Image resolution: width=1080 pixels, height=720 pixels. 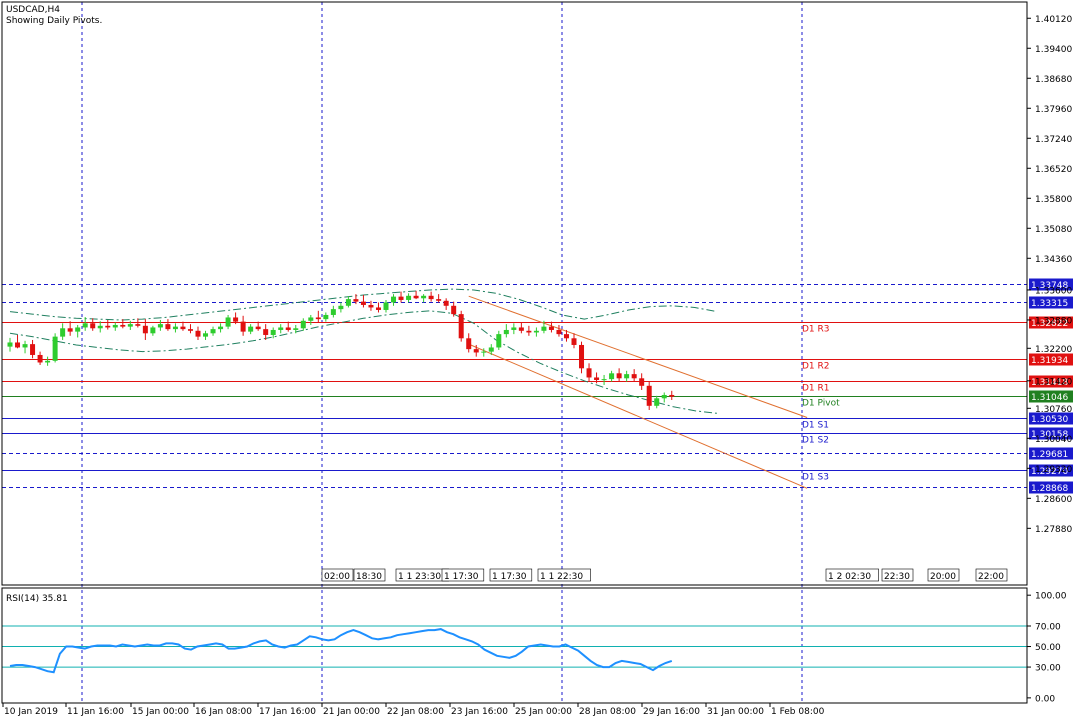 I want to click on session-label: 1 17:30, so click(x=509, y=577).